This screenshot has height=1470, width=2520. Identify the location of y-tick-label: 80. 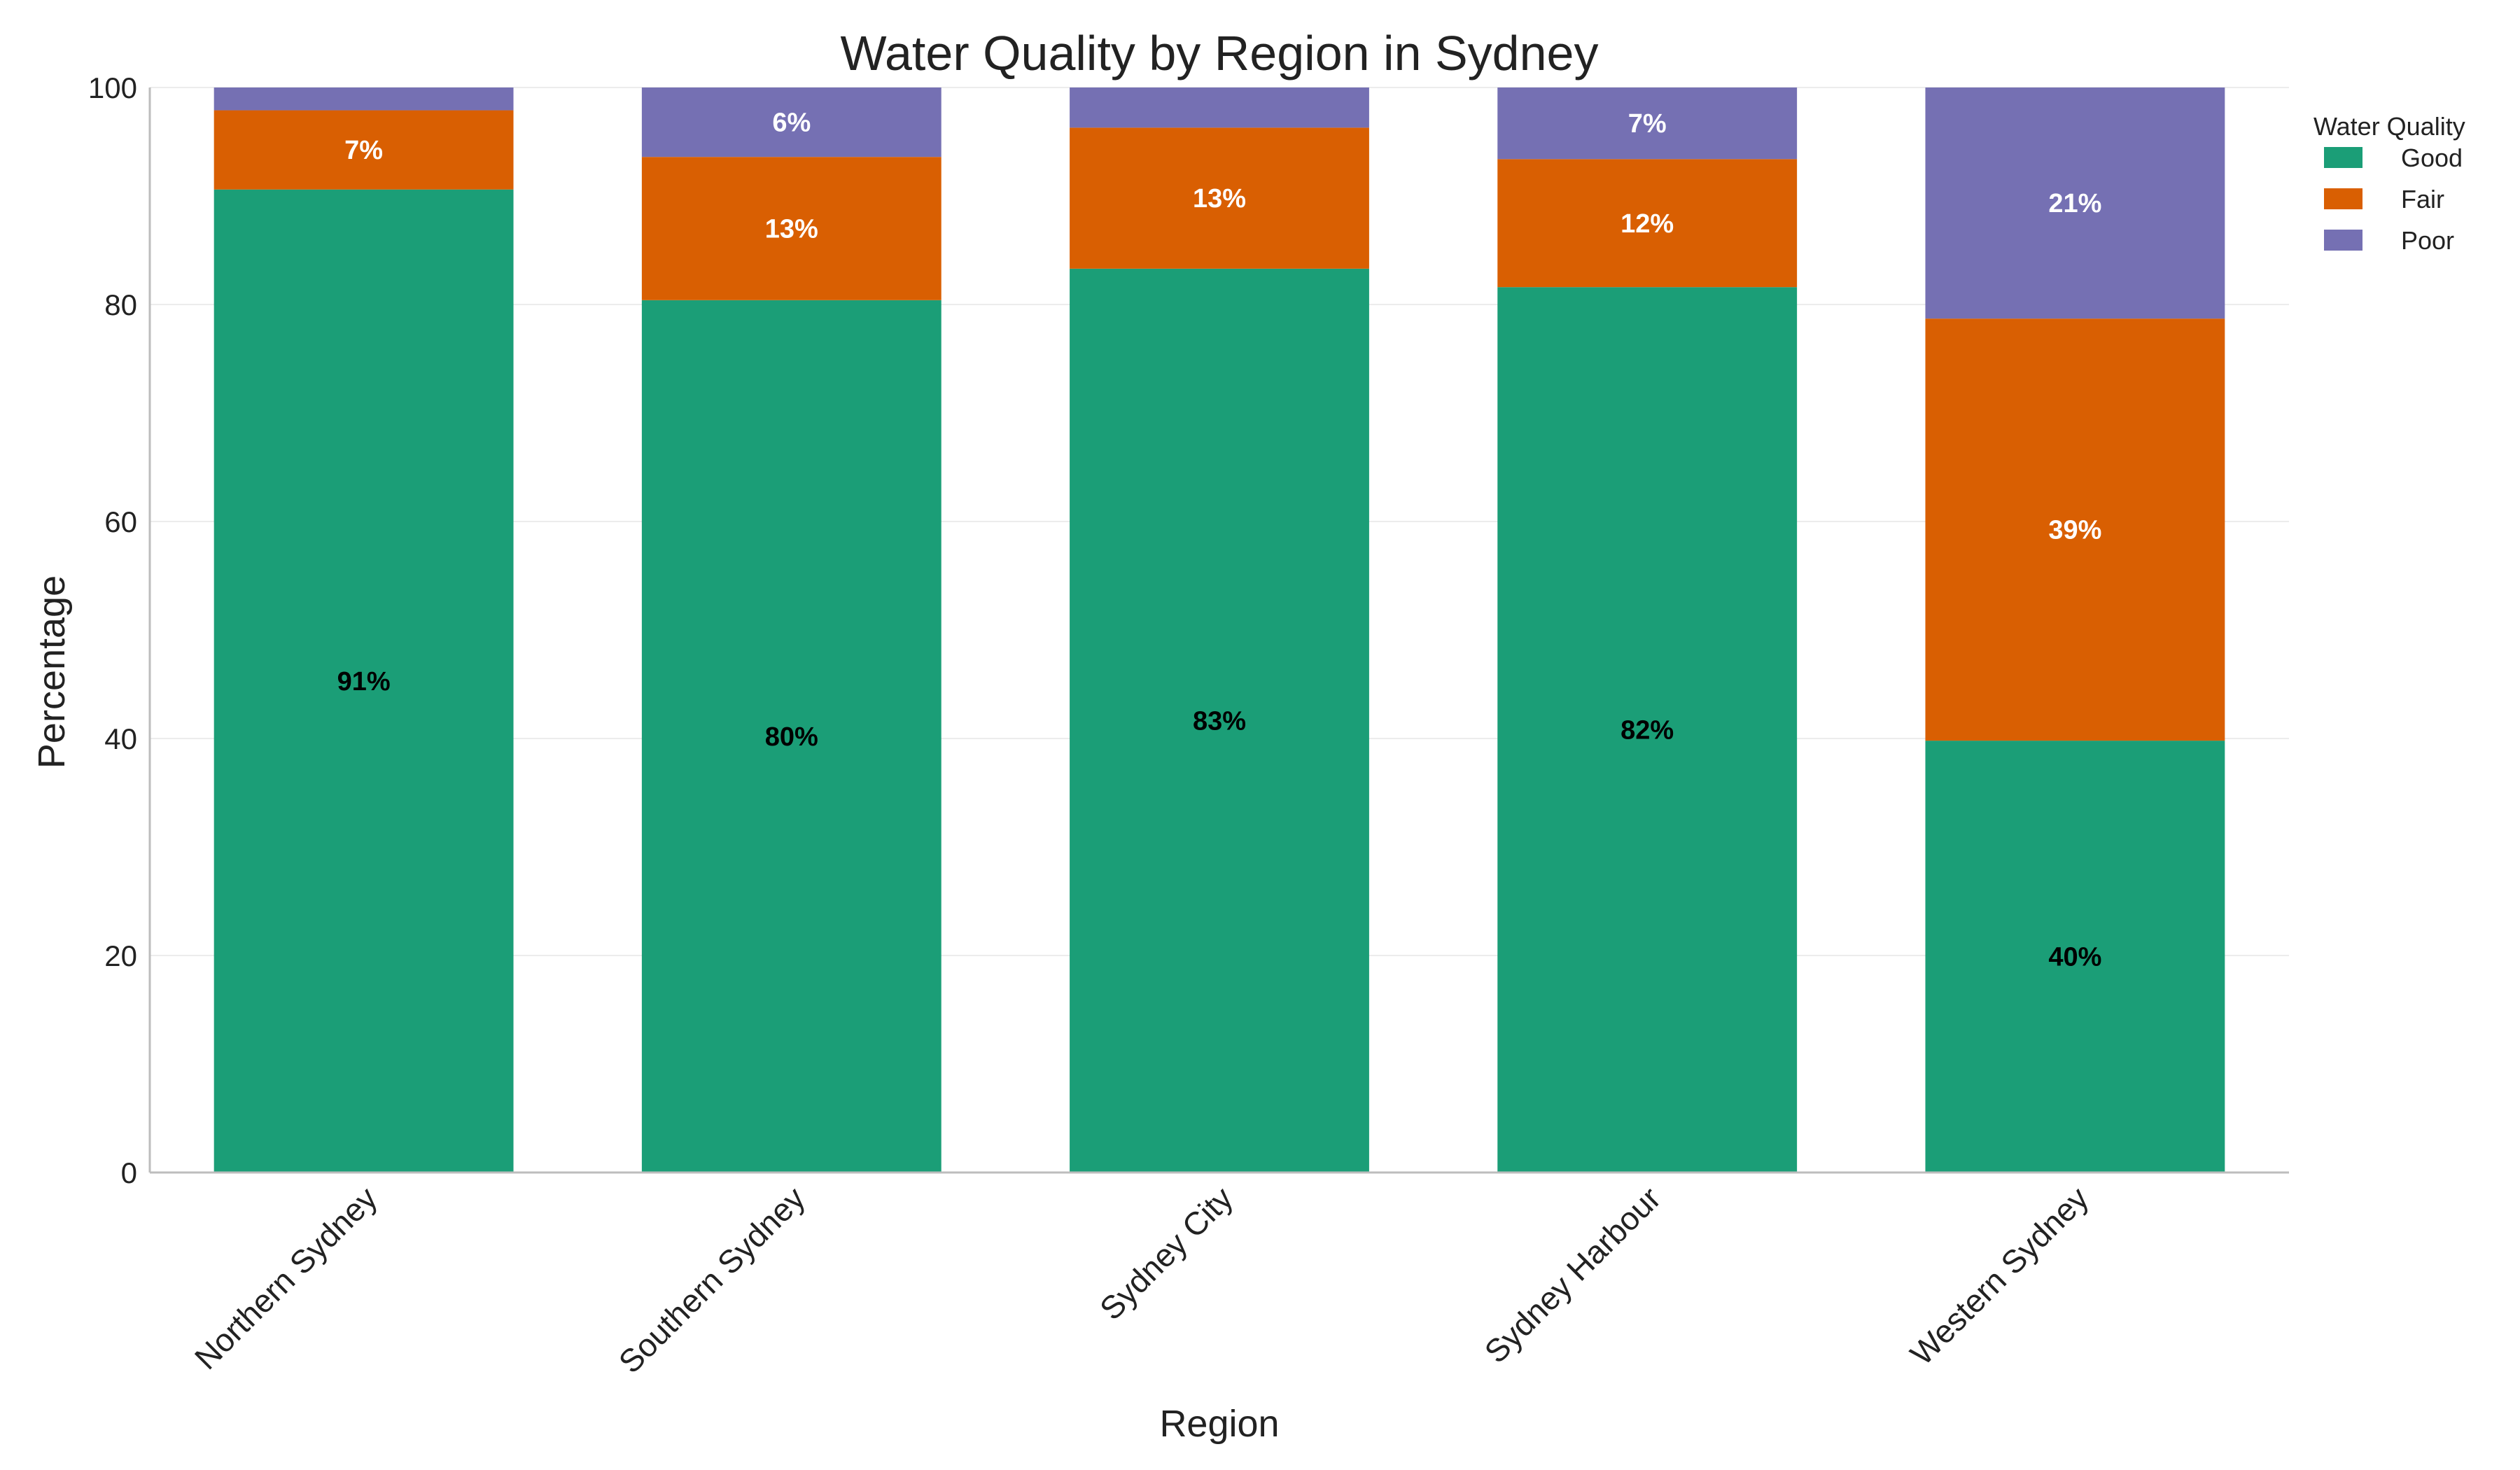
(120, 304).